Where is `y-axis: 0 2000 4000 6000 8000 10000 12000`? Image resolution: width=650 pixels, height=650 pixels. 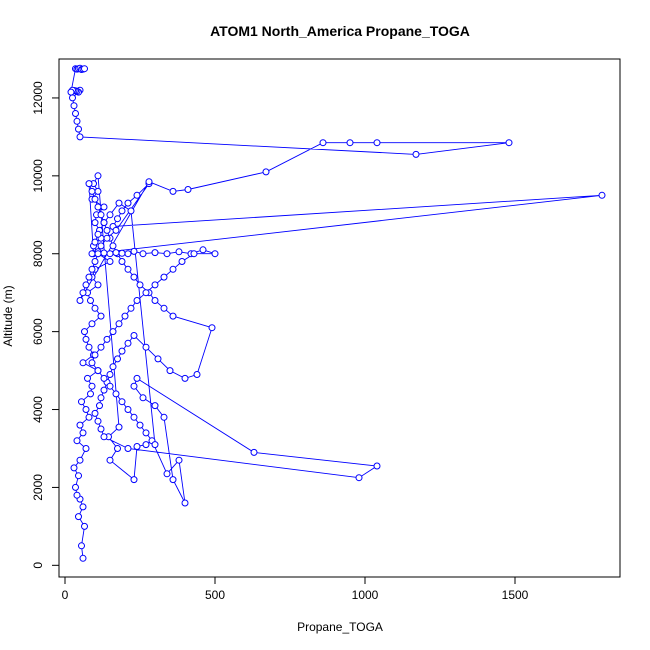 y-axis: 0 2000 4000 6000 8000 10000 12000 is located at coordinates (45, 325).